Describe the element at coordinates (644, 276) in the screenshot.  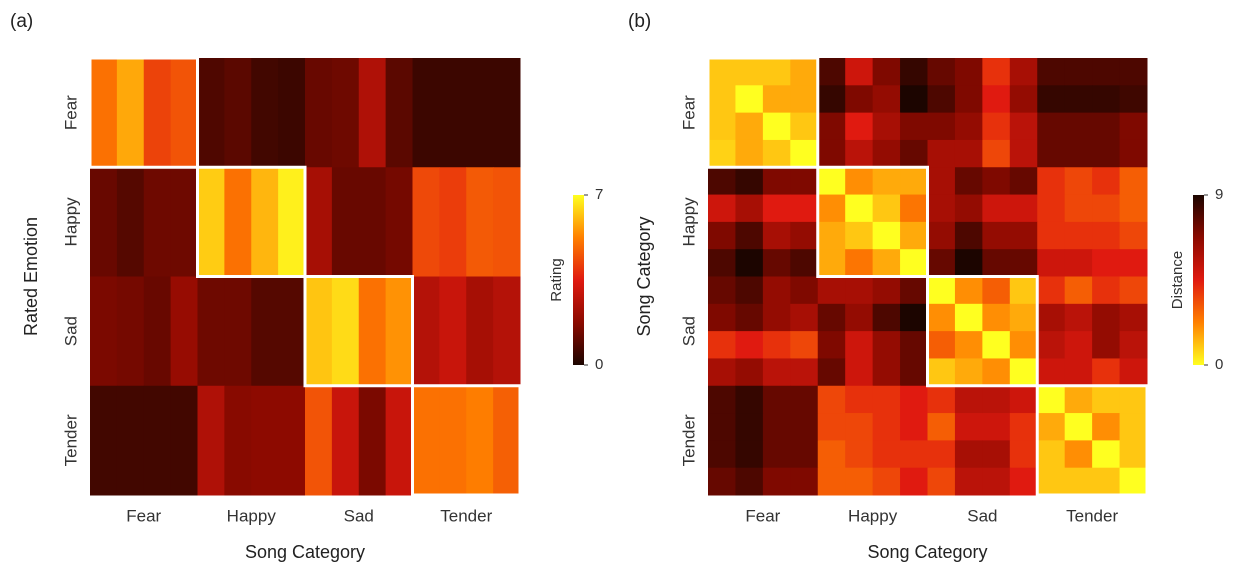
I see `y-axis-label: Song Category` at that location.